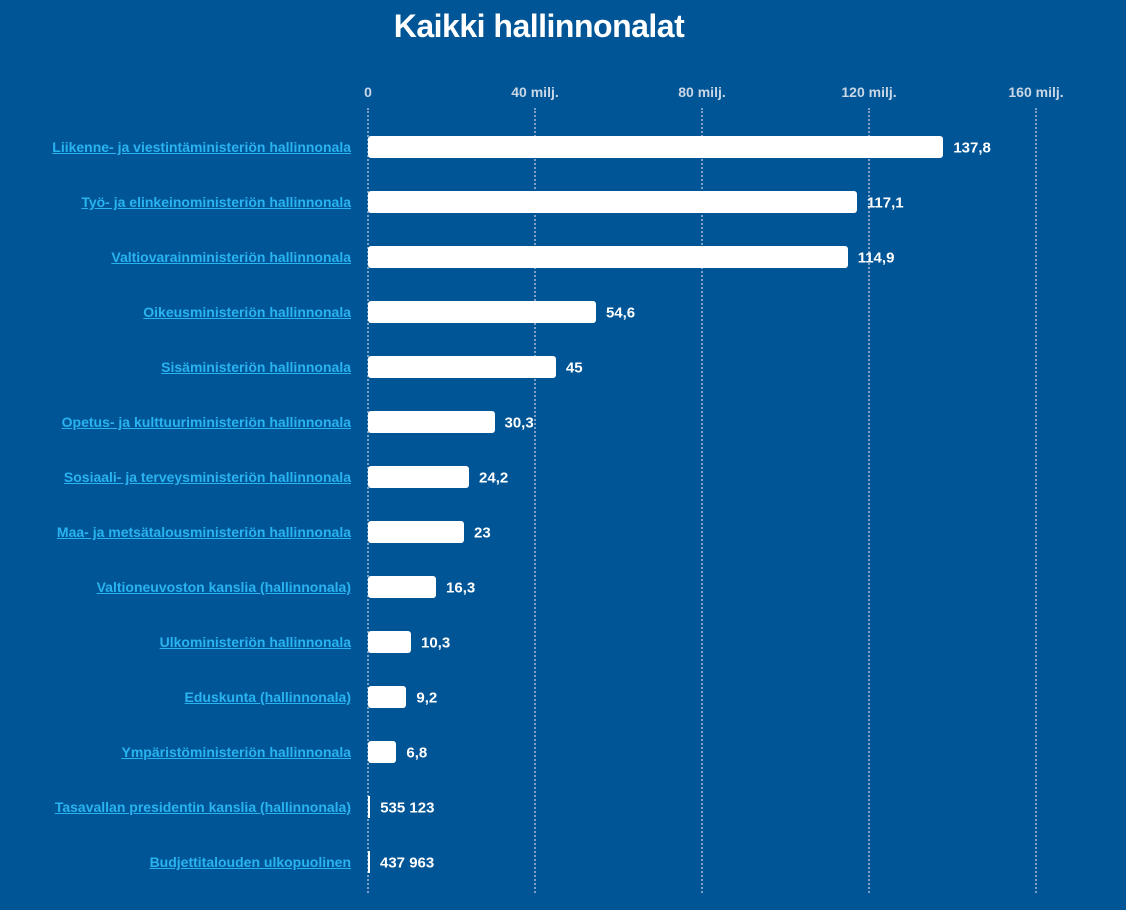 The width and height of the screenshot is (1126, 910). I want to click on data-label: 137,8, so click(972, 148).